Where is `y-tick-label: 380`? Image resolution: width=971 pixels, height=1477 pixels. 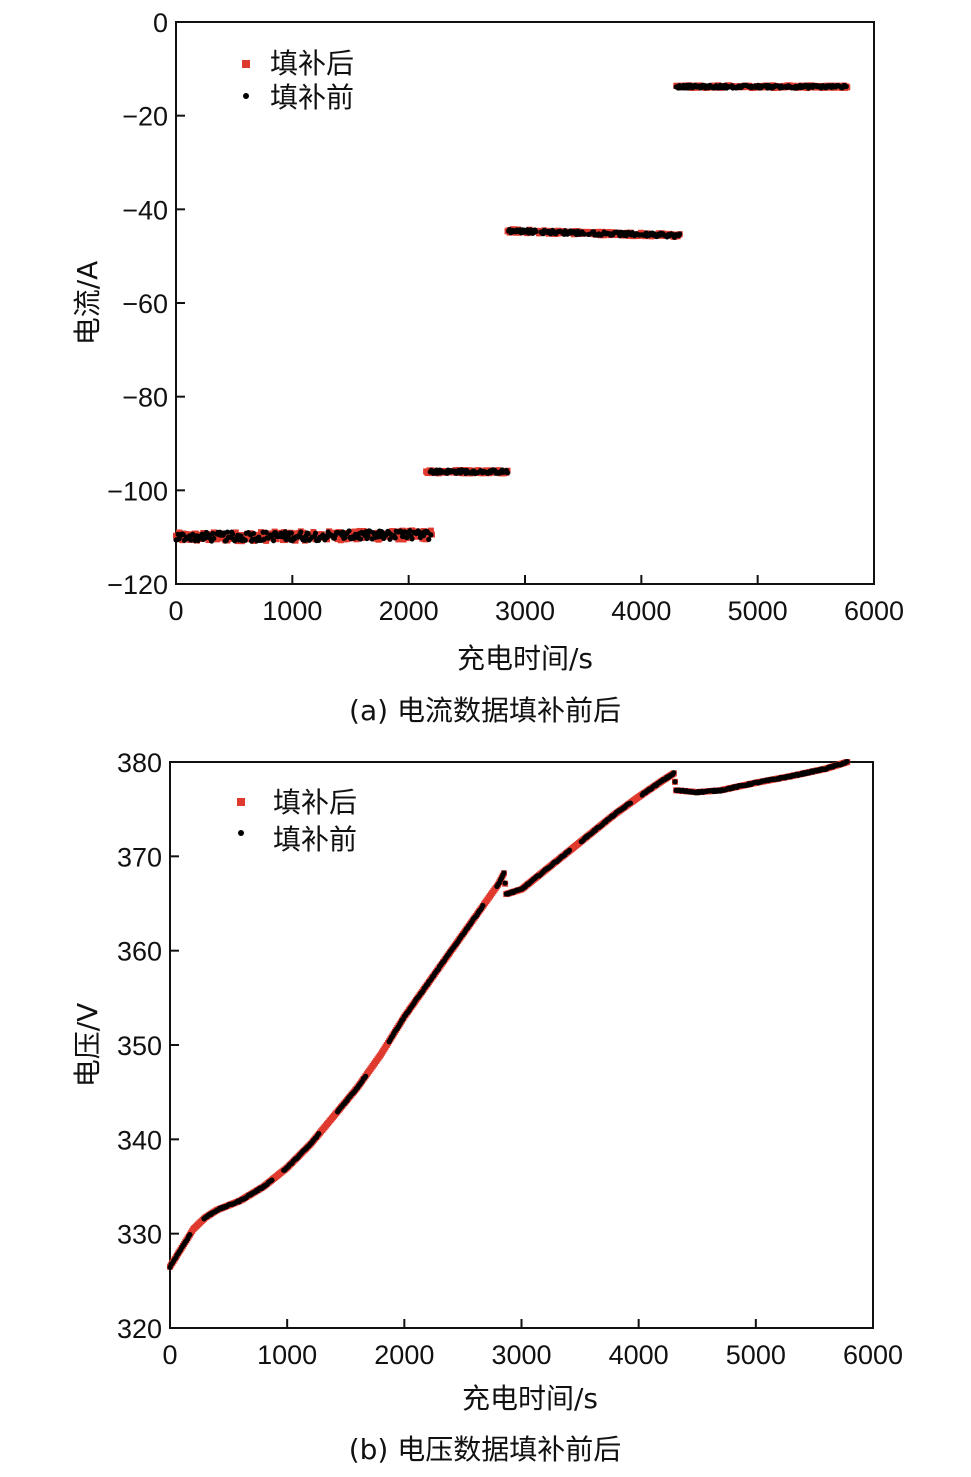 y-tick-label: 380 is located at coordinates (139, 763).